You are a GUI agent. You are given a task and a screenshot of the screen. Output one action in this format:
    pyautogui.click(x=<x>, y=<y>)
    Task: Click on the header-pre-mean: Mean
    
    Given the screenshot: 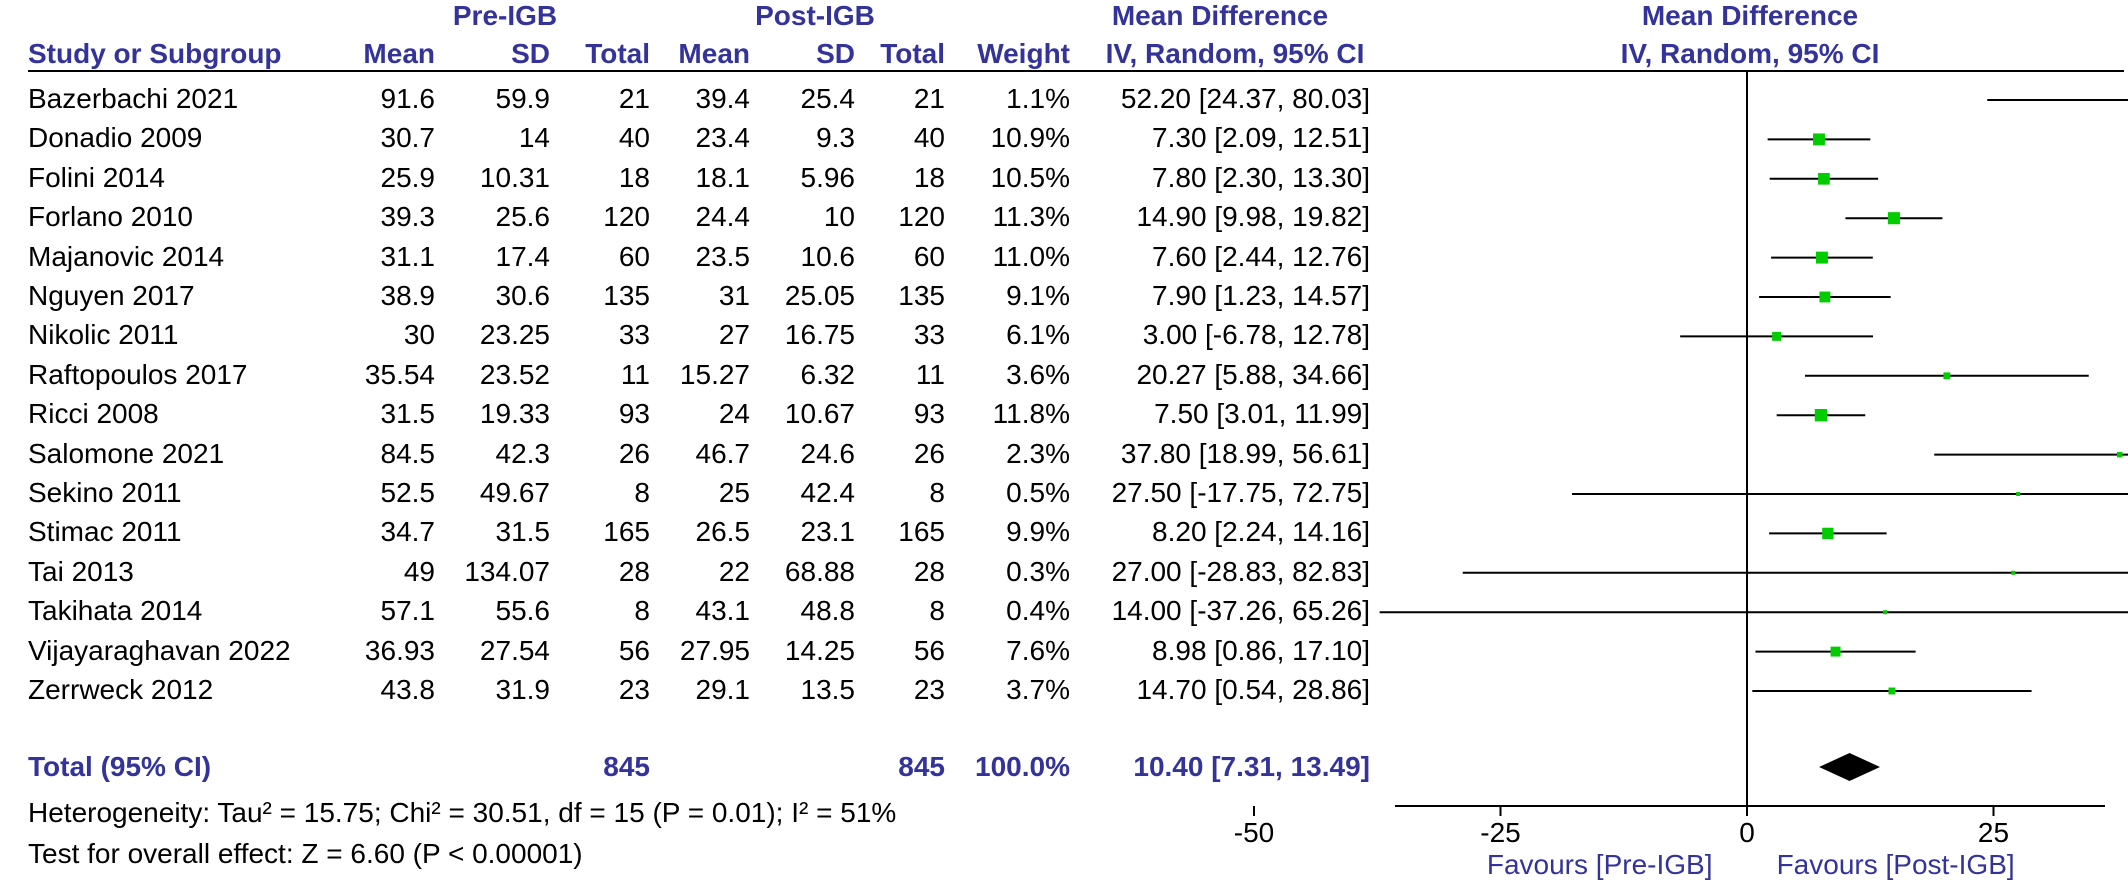 What is the action you would take?
    pyautogui.click(x=399, y=53)
    